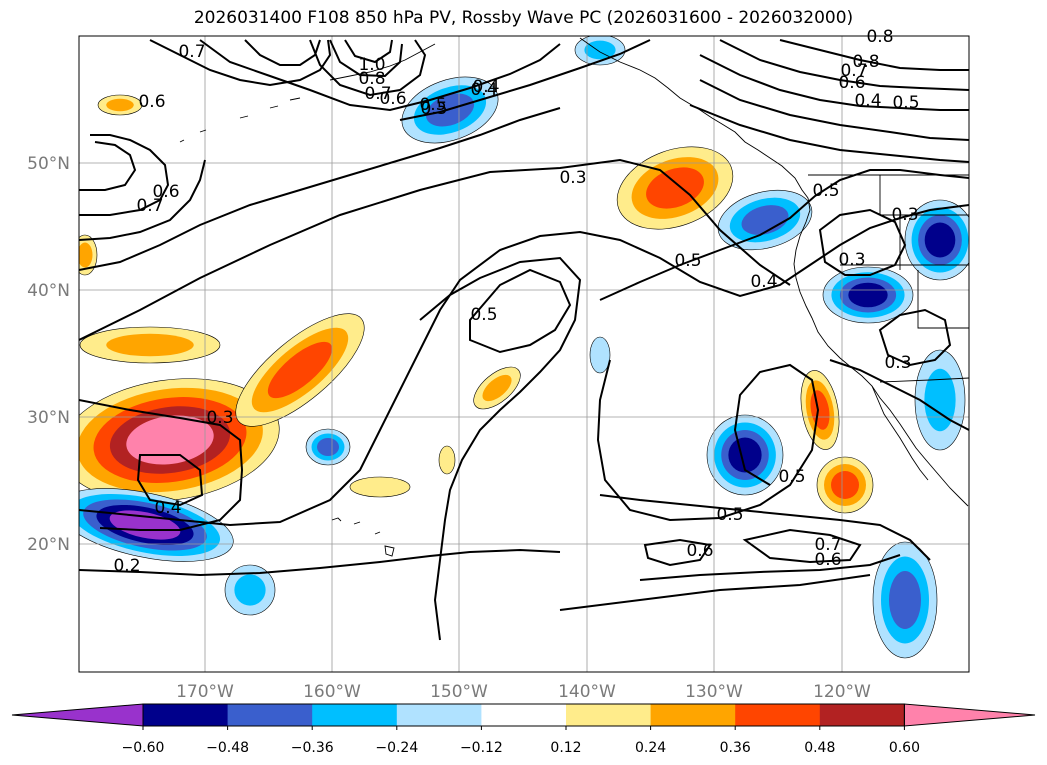 This screenshot has width=1047, height=765. Describe the element at coordinates (48, 354) in the screenshot. I see `latitude-tick-labels: 50°N 40°N 30°N 20°N` at that location.